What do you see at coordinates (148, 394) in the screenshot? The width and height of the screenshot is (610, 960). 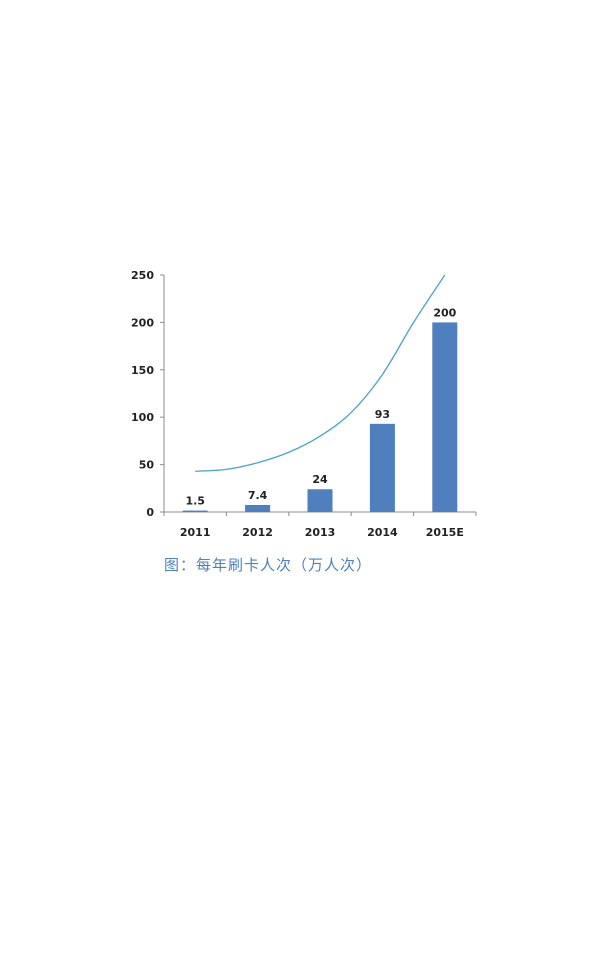 I see `y-axis: 0 50 100 150 200 250` at bounding box center [148, 394].